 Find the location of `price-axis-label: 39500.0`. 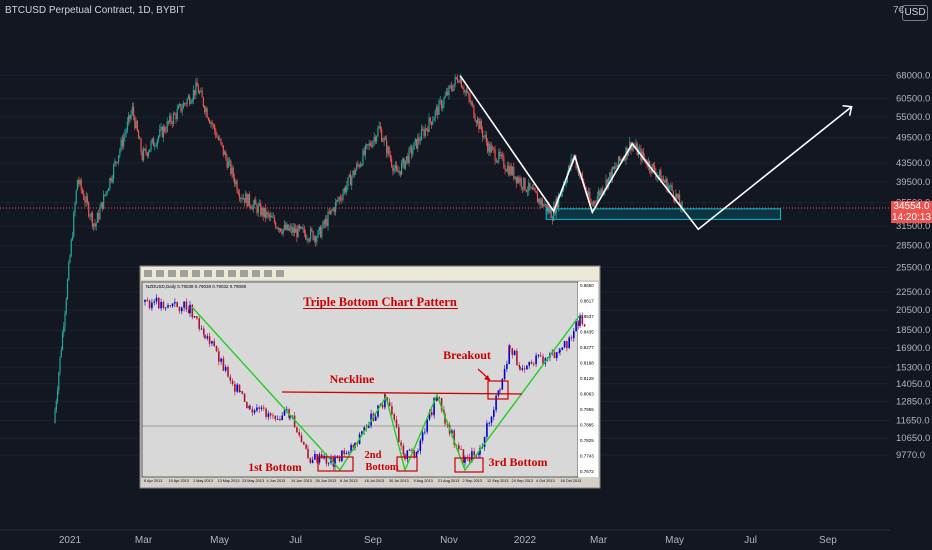

price-axis-label: 39500.0 is located at coordinates (913, 182).